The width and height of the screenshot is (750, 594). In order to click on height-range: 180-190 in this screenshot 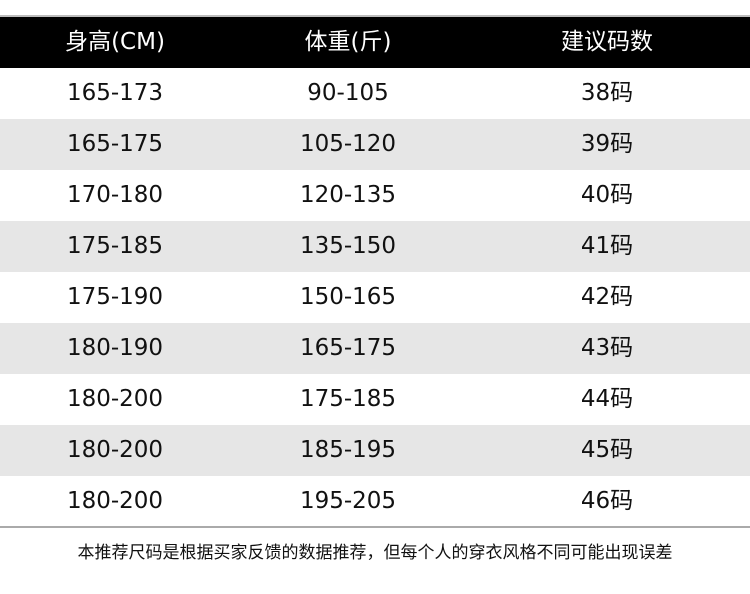, I will do `click(115, 348)`.